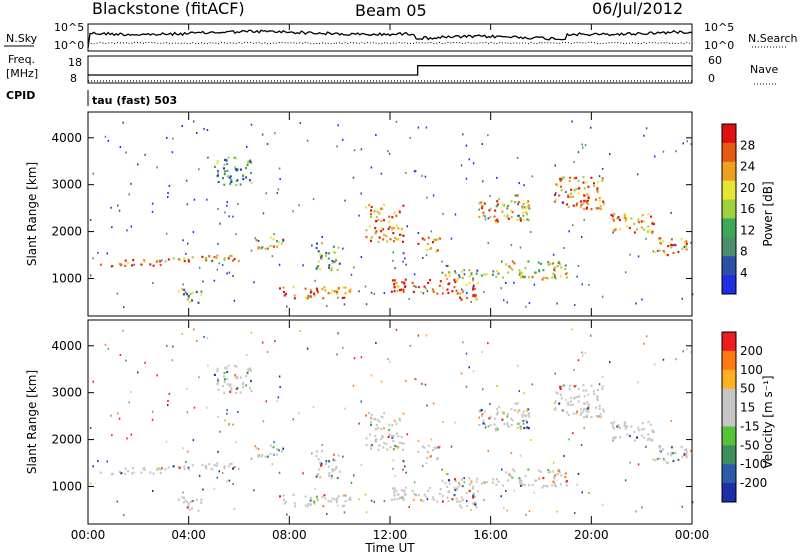 The height and width of the screenshot is (554, 800). Describe the element at coordinates (711, 78) in the screenshot. I see `nave-bottom-tick: 0` at that location.